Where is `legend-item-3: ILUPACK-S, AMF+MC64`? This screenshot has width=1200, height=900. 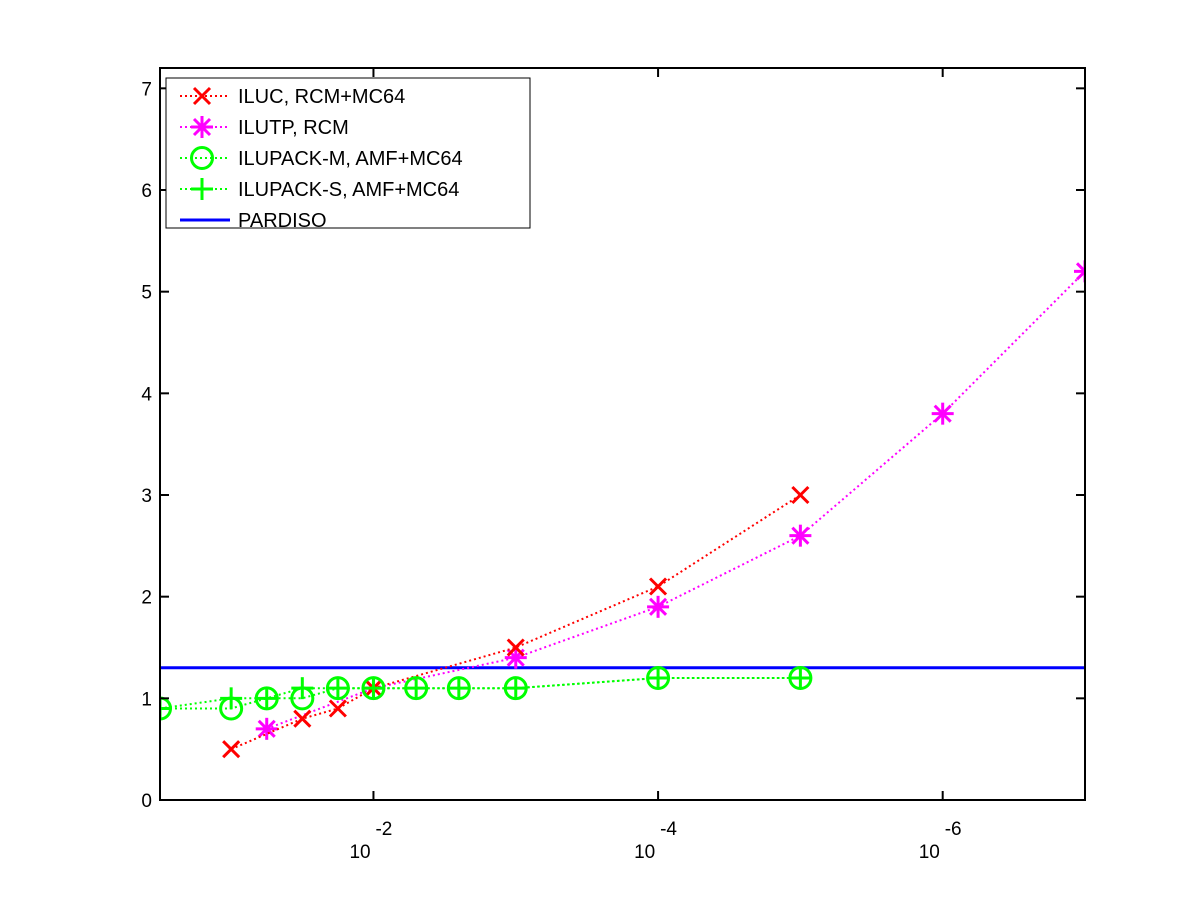
legend-item-3: ILUPACK-S, AMF+MC64 is located at coordinates (319, 189).